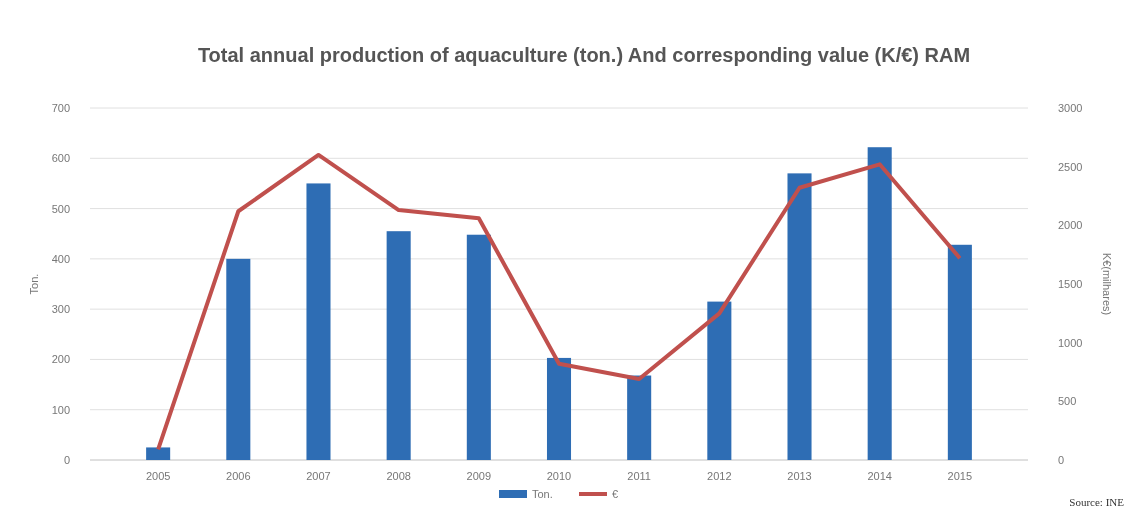 The height and width of the screenshot is (510, 1128). Describe the element at coordinates (398, 476) in the screenshot. I see `x-tick-label: 2008` at that location.